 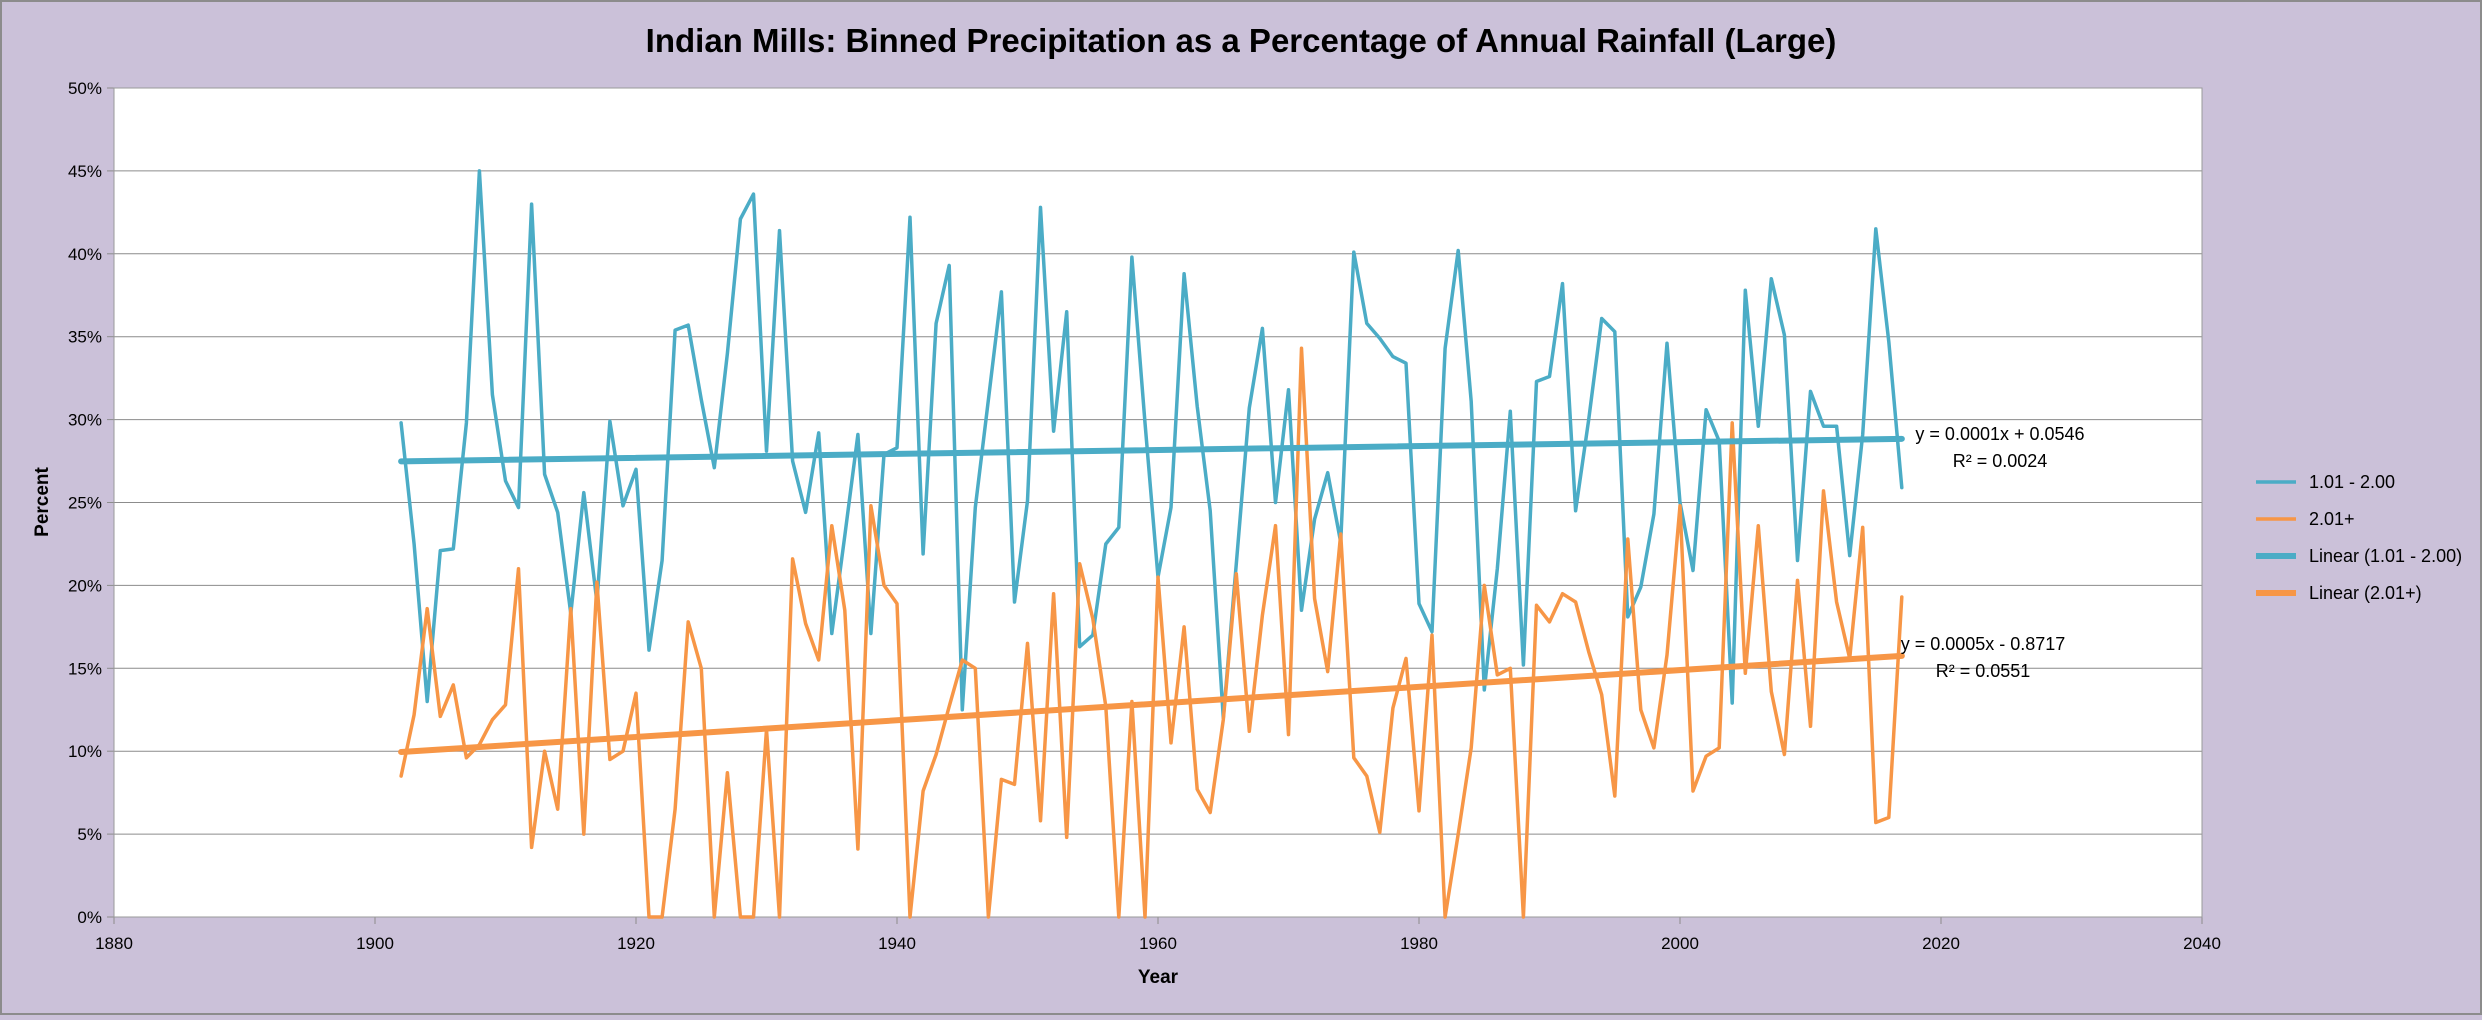 I want to click on y-tick-label: 45%, so click(x=85, y=171).